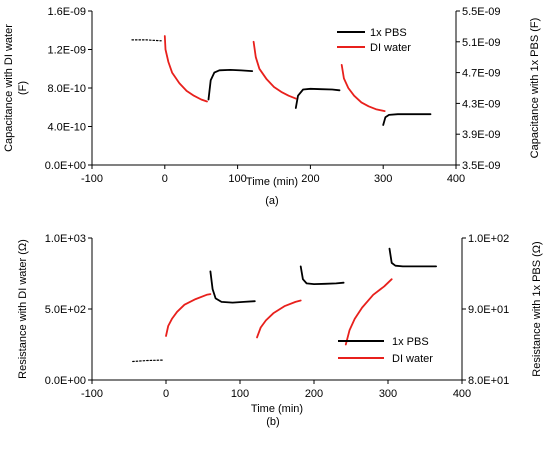 Image resolution: width=550 pixels, height=461 pixels. Describe the element at coordinates (66, 12) in the screenshot. I see `y-tick-label: 1.6E-09` at that location.